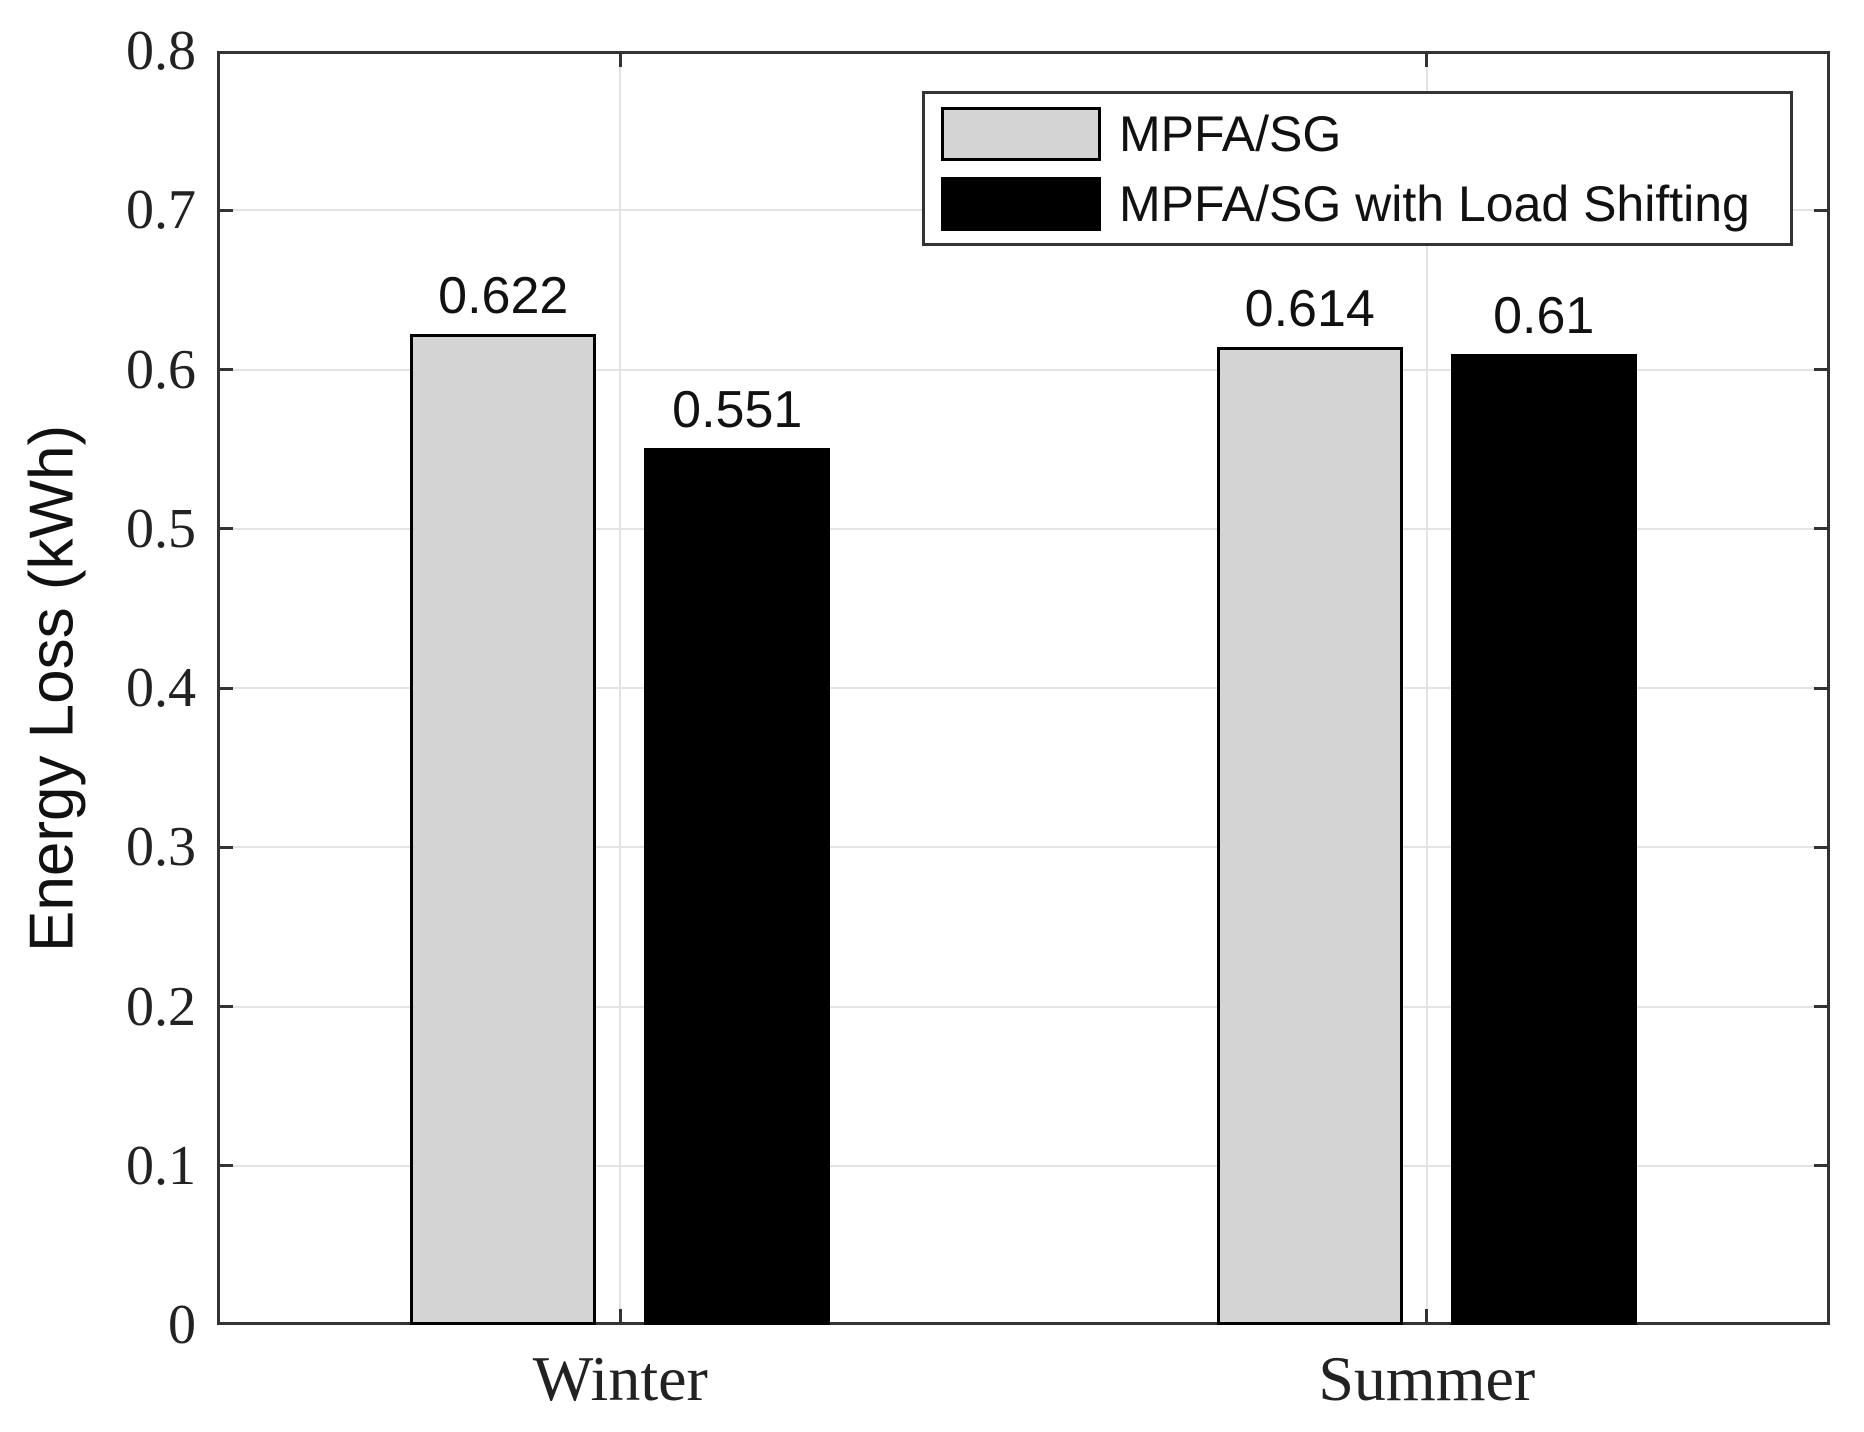 The width and height of the screenshot is (1864, 1432). What do you see at coordinates (161, 1165) in the screenshot?
I see `y-tick-label: 0.1` at bounding box center [161, 1165].